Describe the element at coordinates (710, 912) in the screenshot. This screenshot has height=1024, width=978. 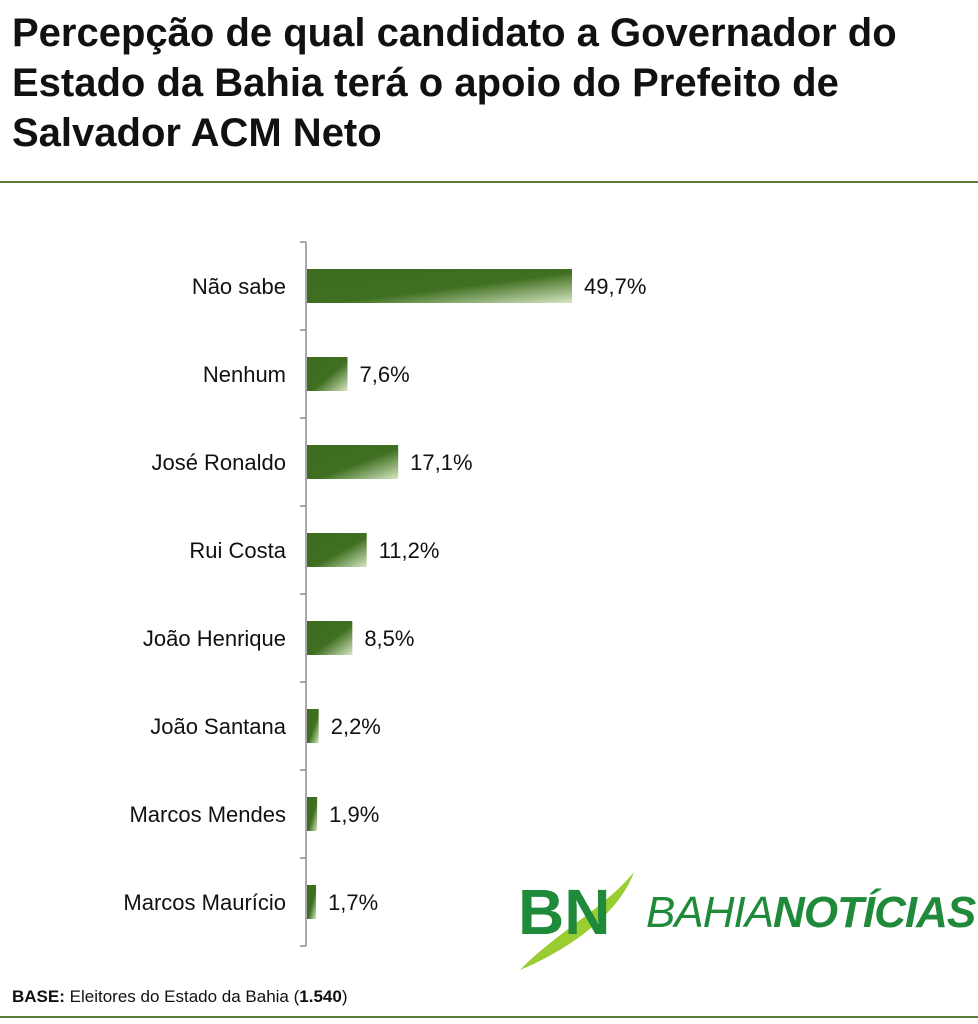
I see `logo-name-light: BAHIA` at that location.